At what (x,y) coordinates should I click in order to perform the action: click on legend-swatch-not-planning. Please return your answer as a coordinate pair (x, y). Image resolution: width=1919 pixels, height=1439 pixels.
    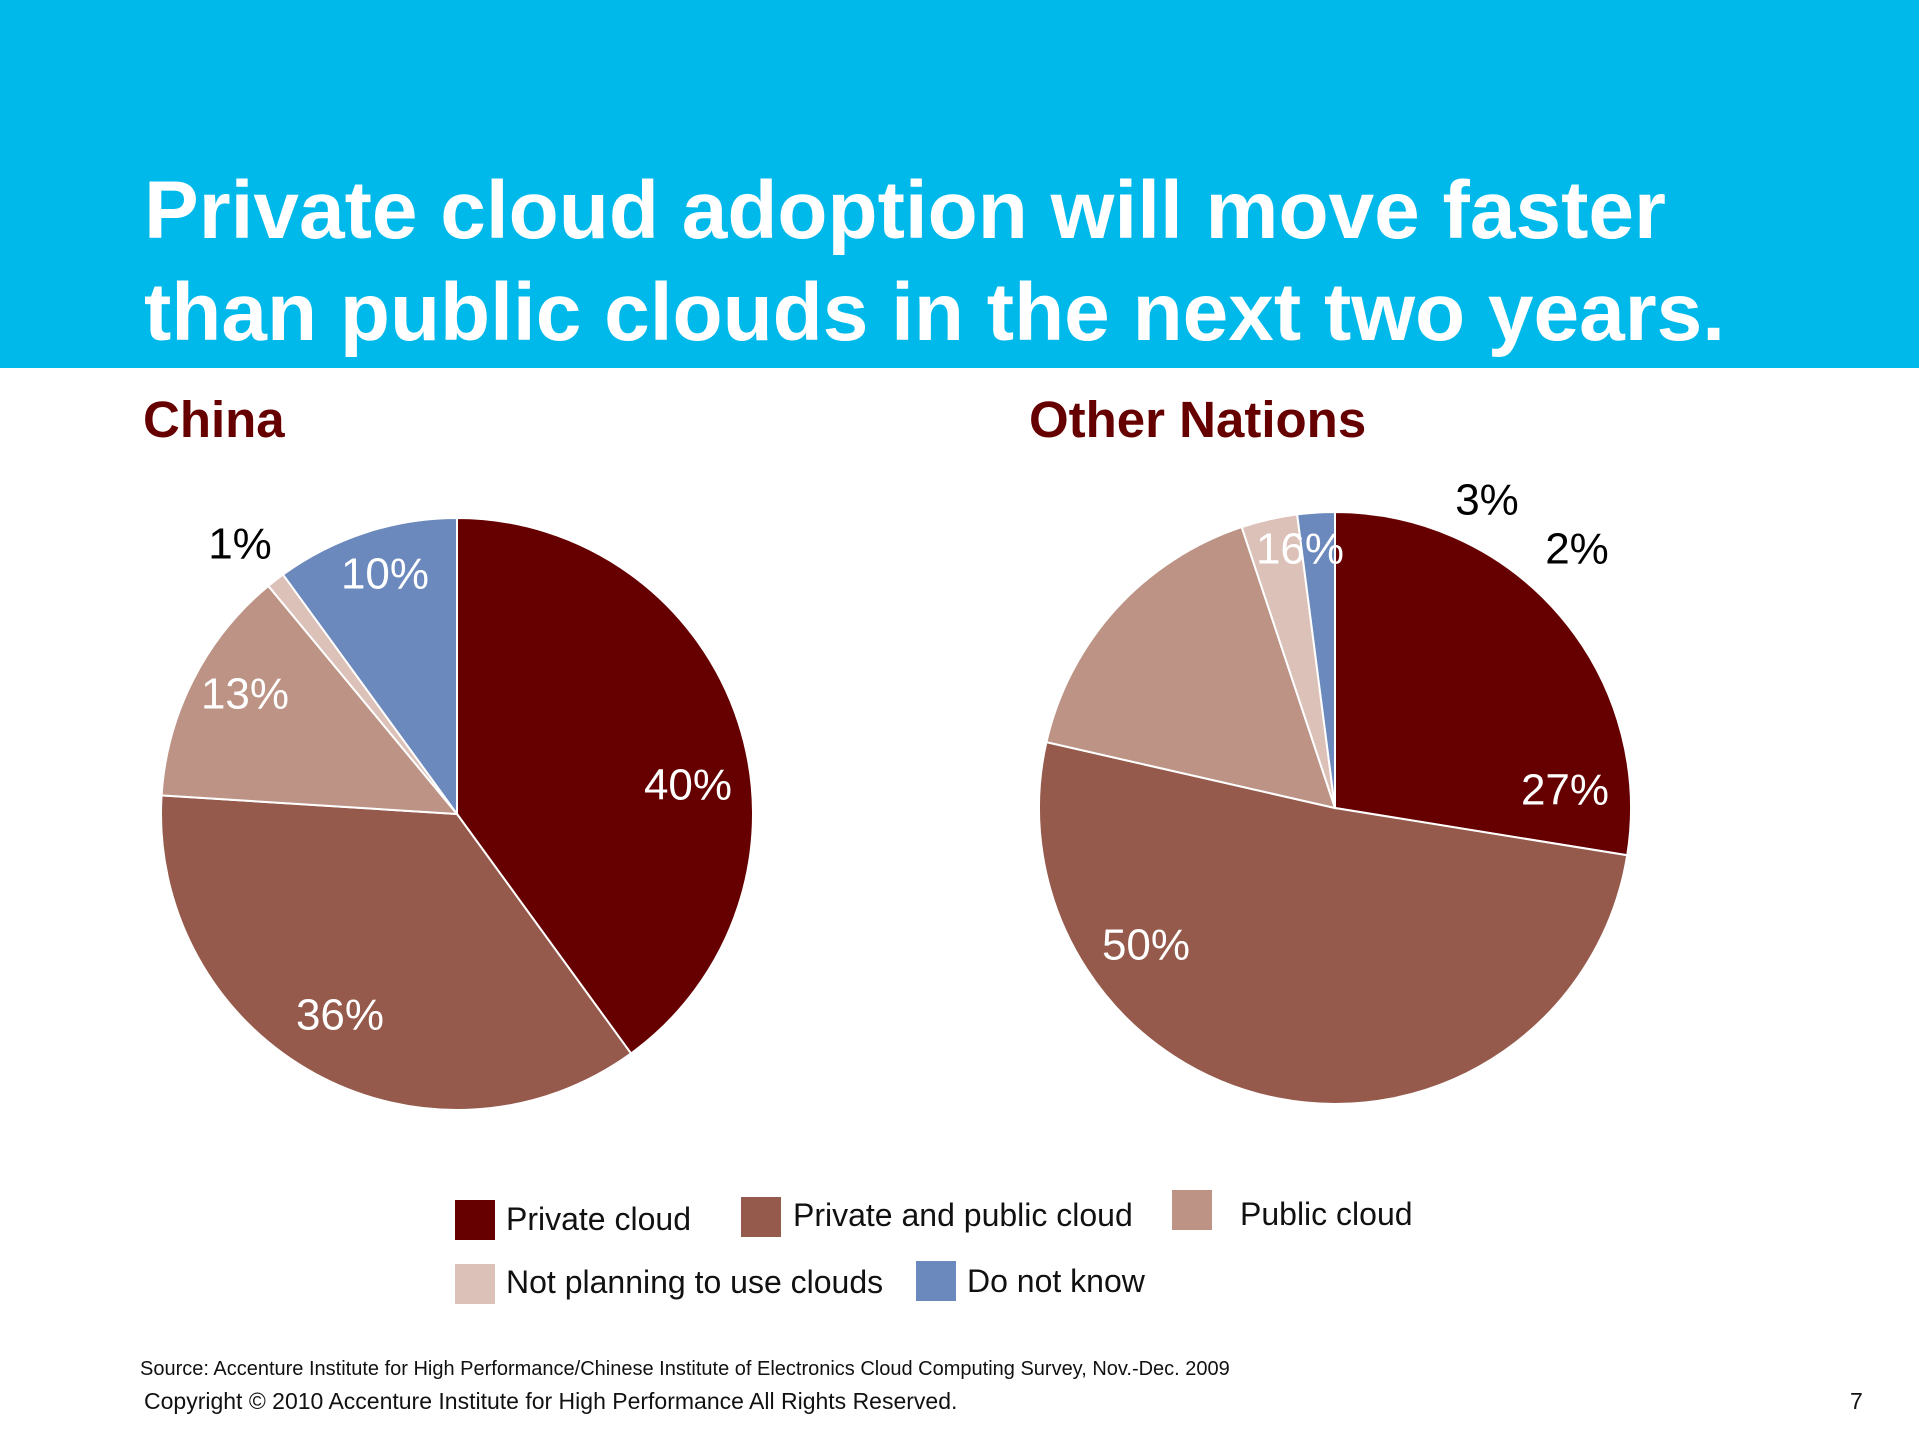
    Looking at the image, I should click on (475, 1284).